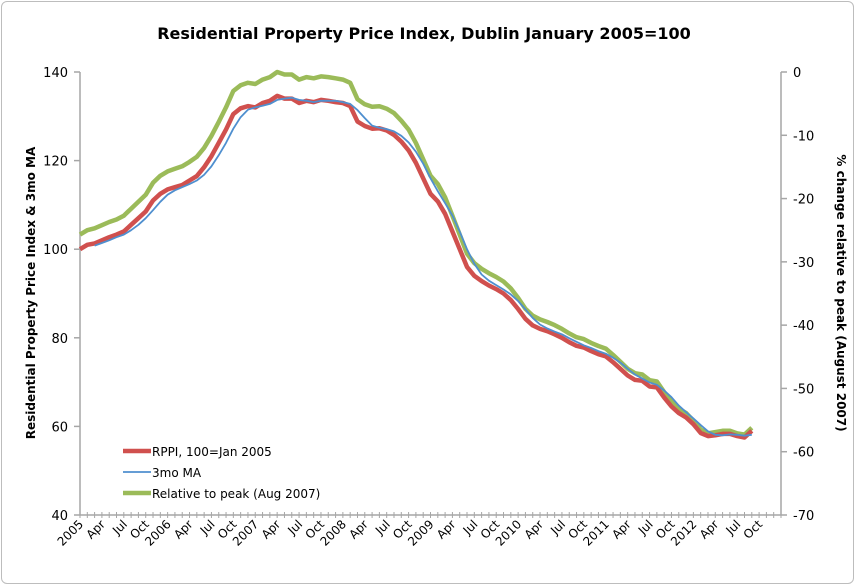 This screenshot has width=857, height=587. Describe the element at coordinates (803, 453) in the screenshot. I see `y2-tick-label: -60` at that location.